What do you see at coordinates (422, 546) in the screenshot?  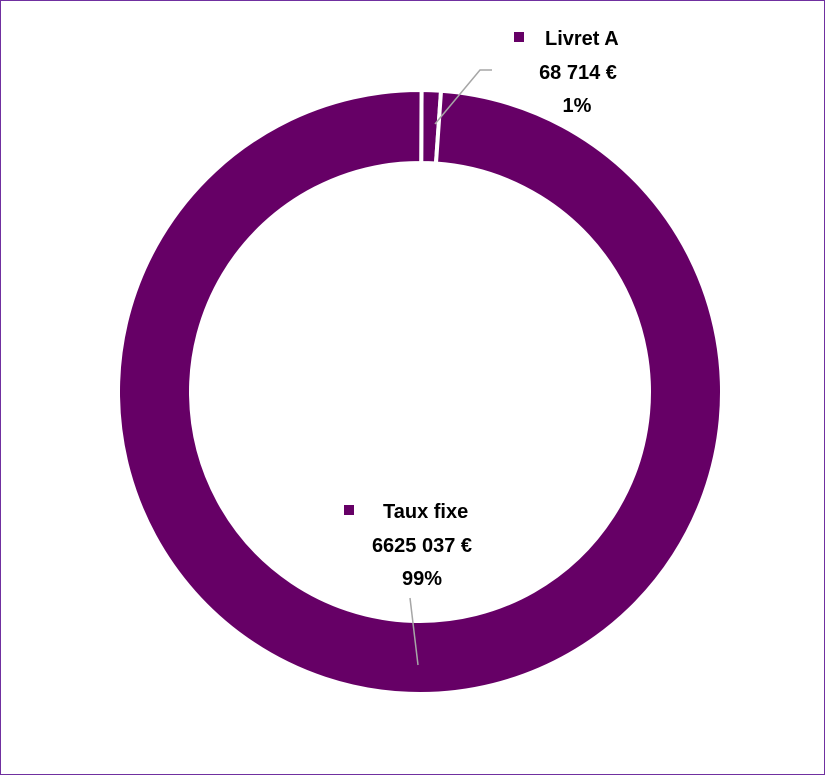 I see `label-value-taux-fixe: 6625 037 €` at bounding box center [422, 546].